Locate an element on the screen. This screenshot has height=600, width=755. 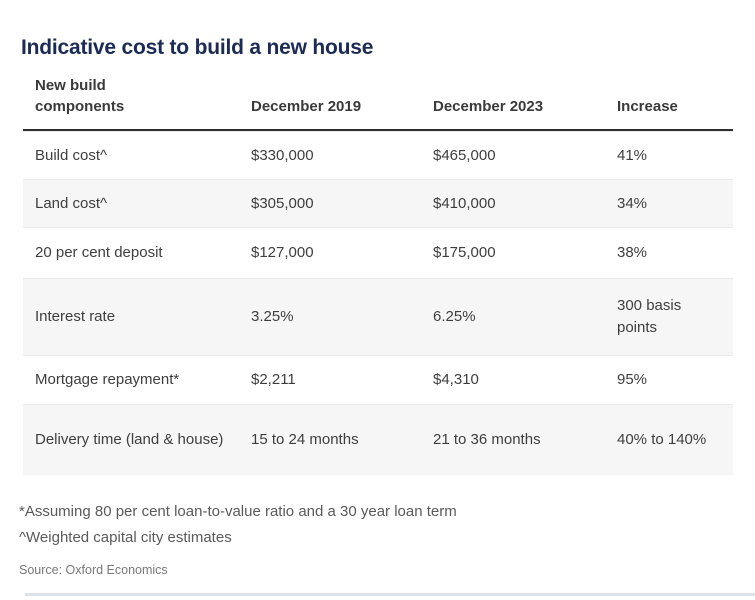
cell-increase: 40% to 140% is located at coordinates (662, 440).